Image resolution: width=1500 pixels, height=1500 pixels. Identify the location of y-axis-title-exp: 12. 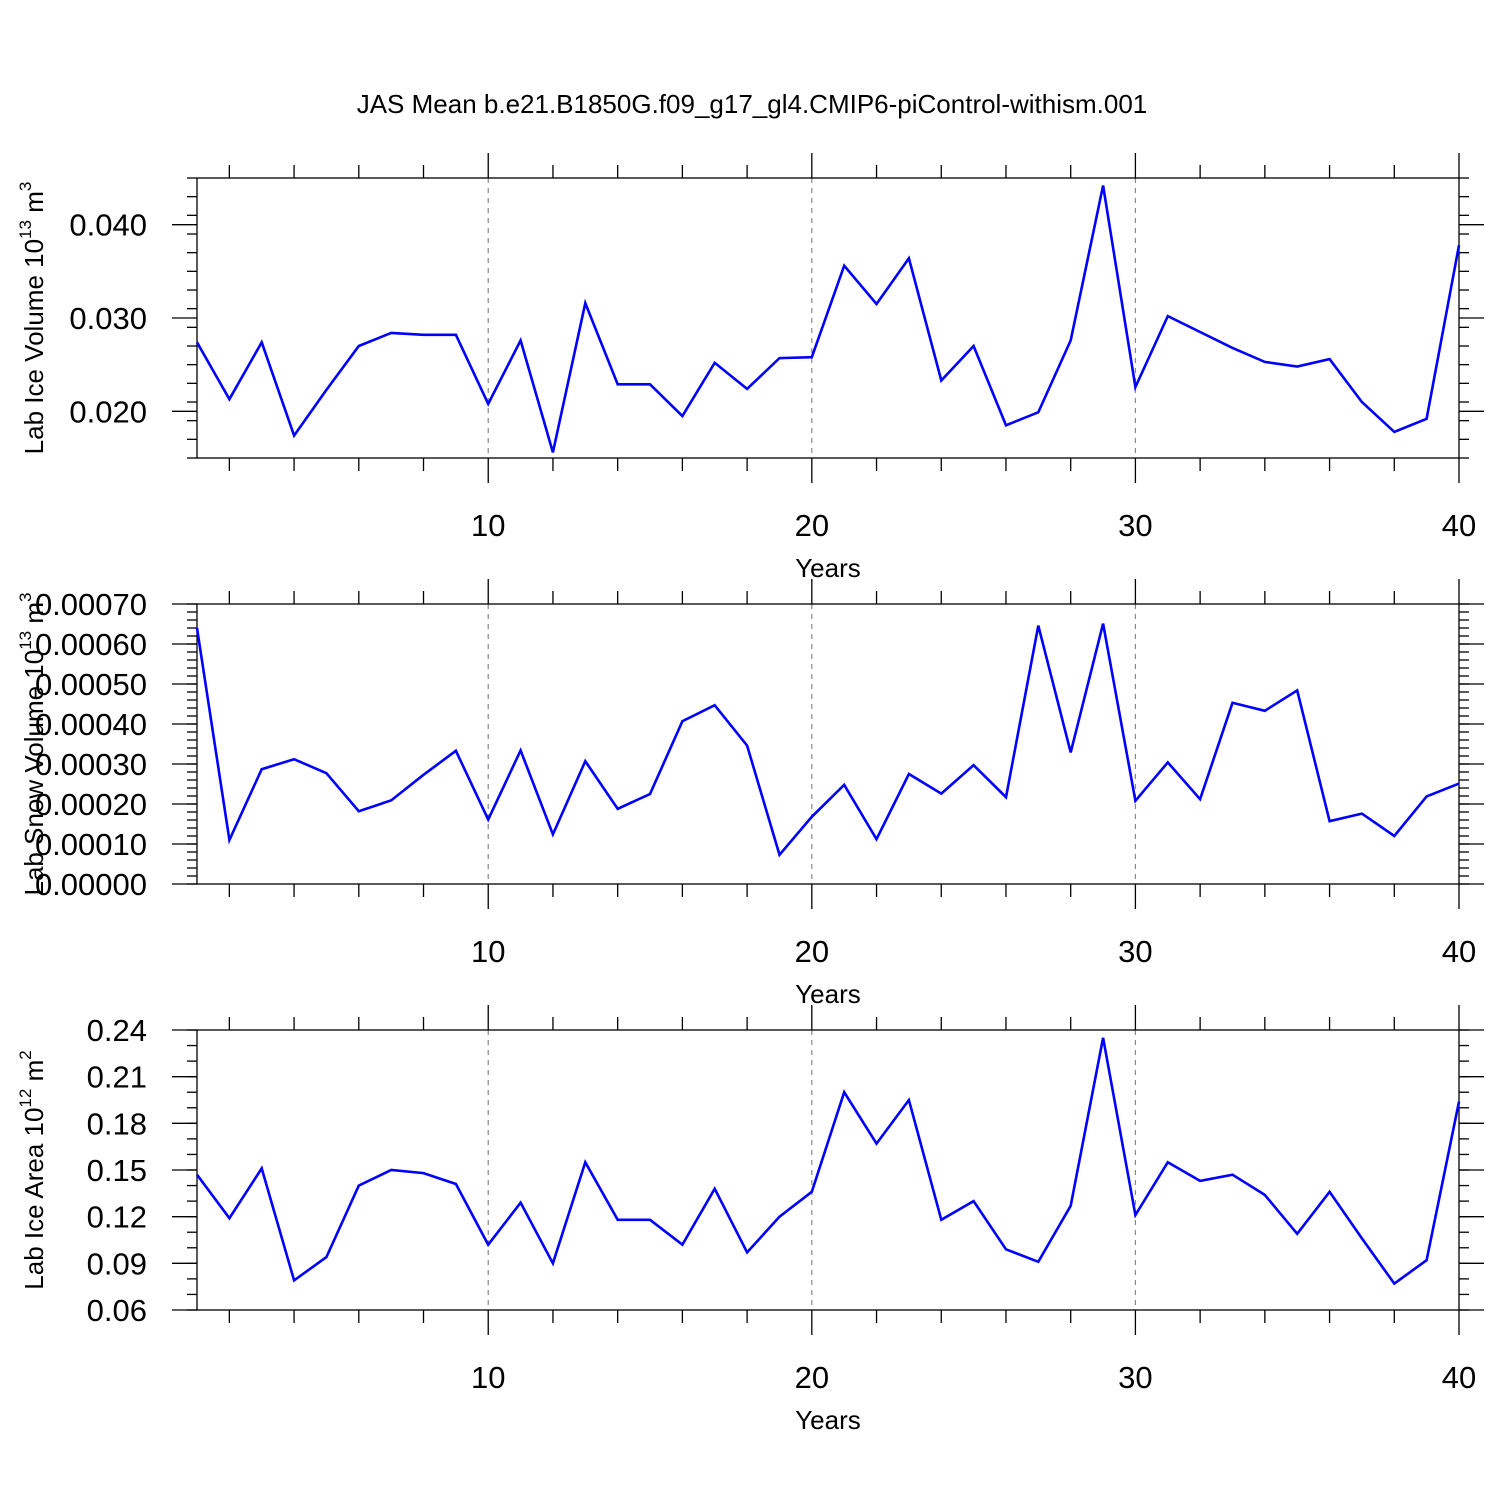
(25, 1098).